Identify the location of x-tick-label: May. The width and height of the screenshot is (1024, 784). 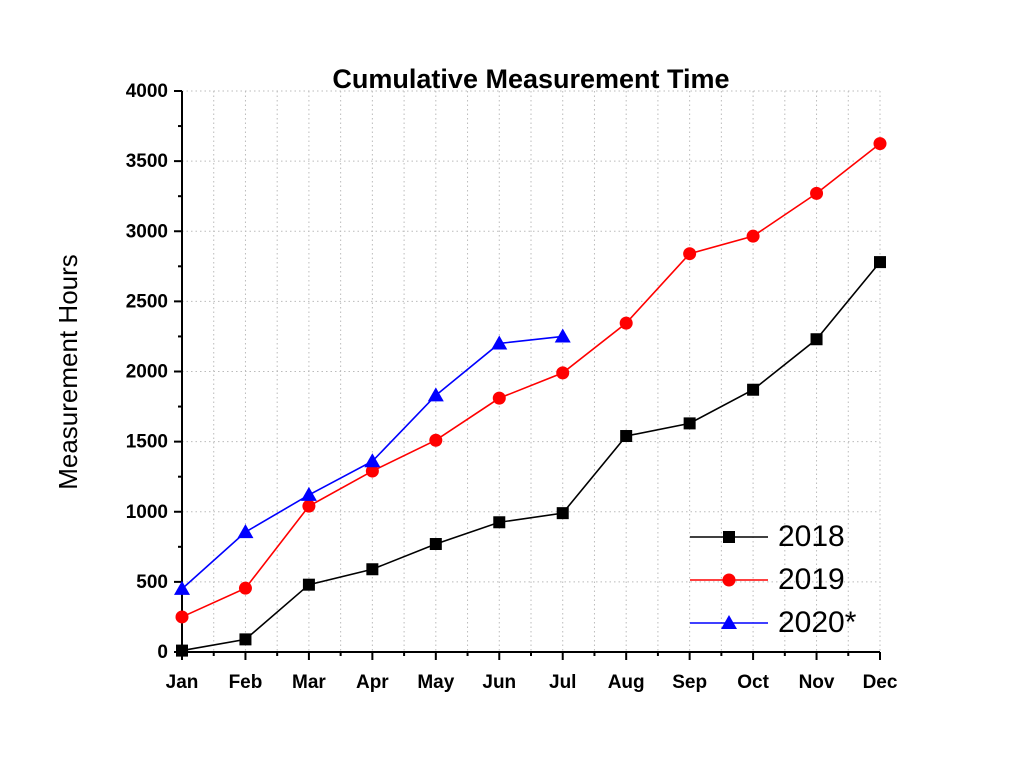
(435, 682).